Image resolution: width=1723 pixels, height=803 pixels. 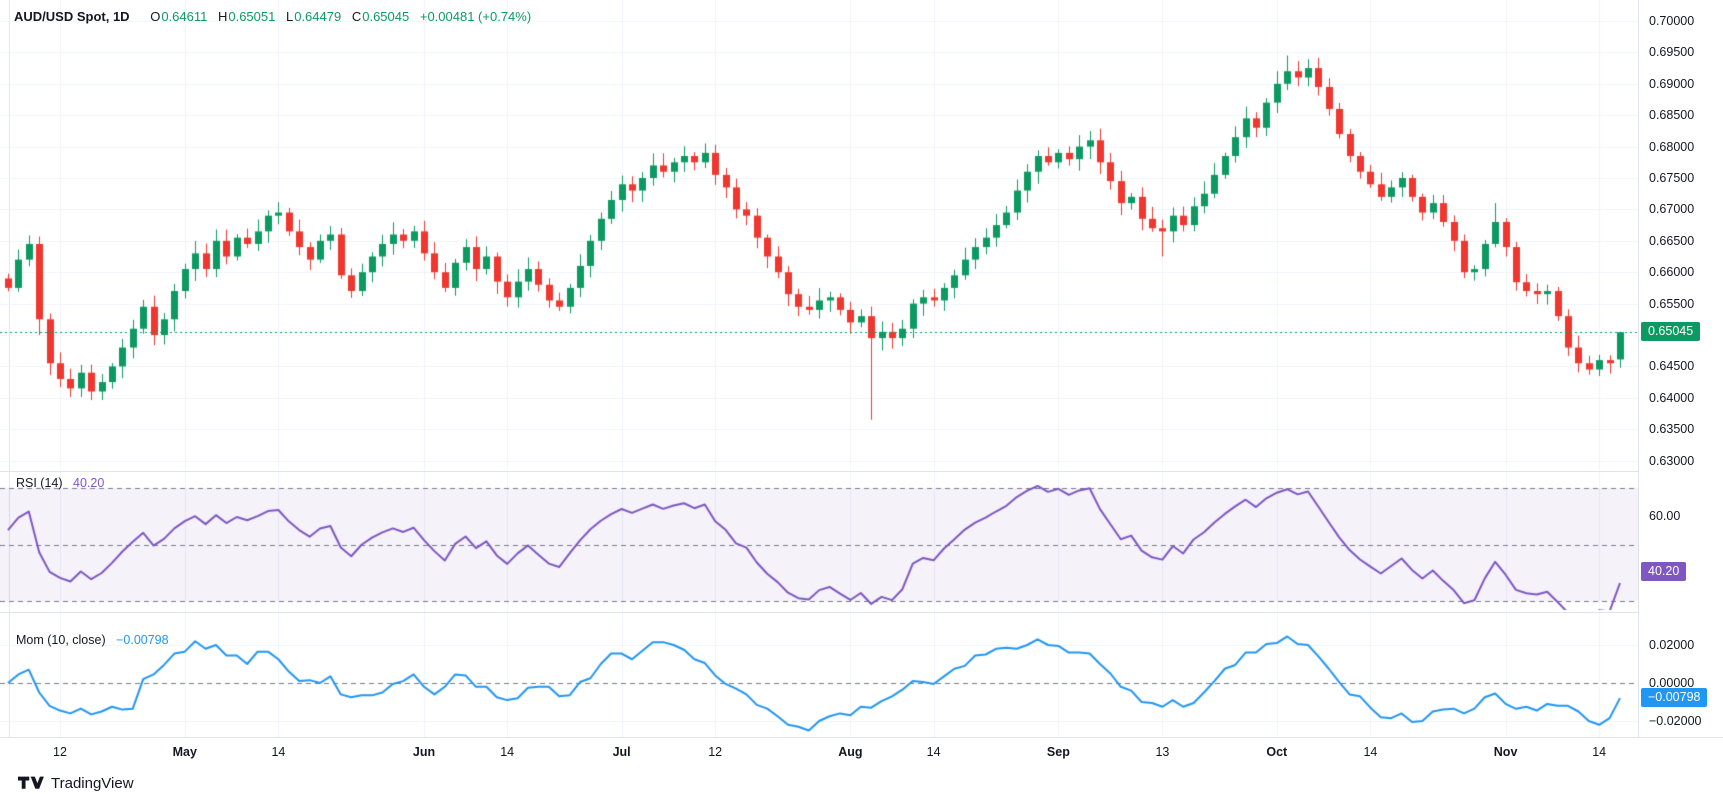 I want to click on mom-legend: Mom (10, close) −0.00798, so click(x=92, y=640).